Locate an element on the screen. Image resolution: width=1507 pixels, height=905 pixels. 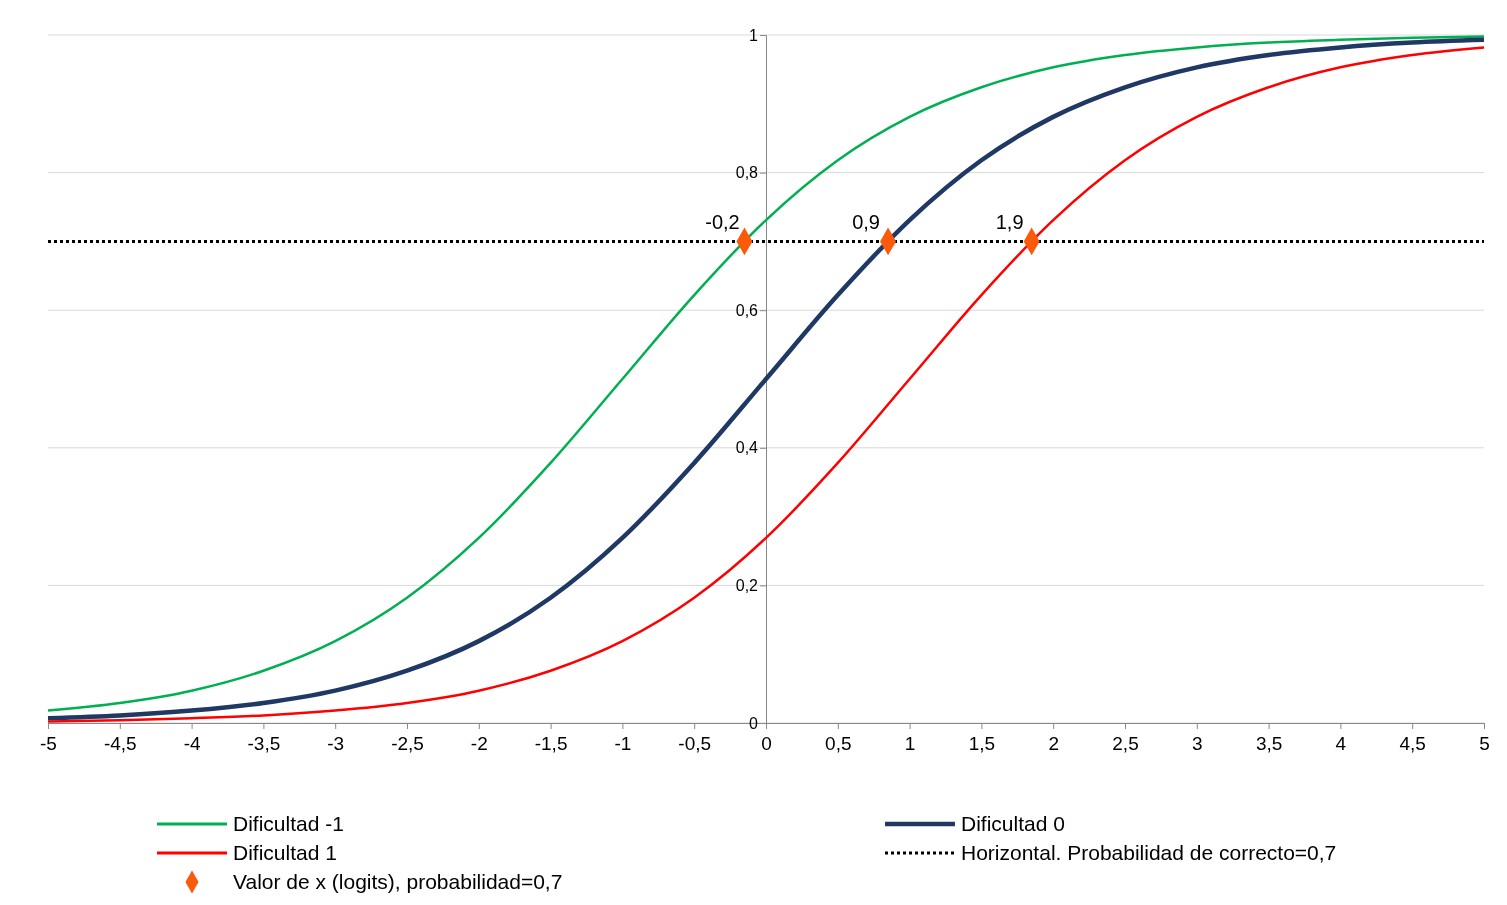
annotation: 0,9 is located at coordinates (866, 222).